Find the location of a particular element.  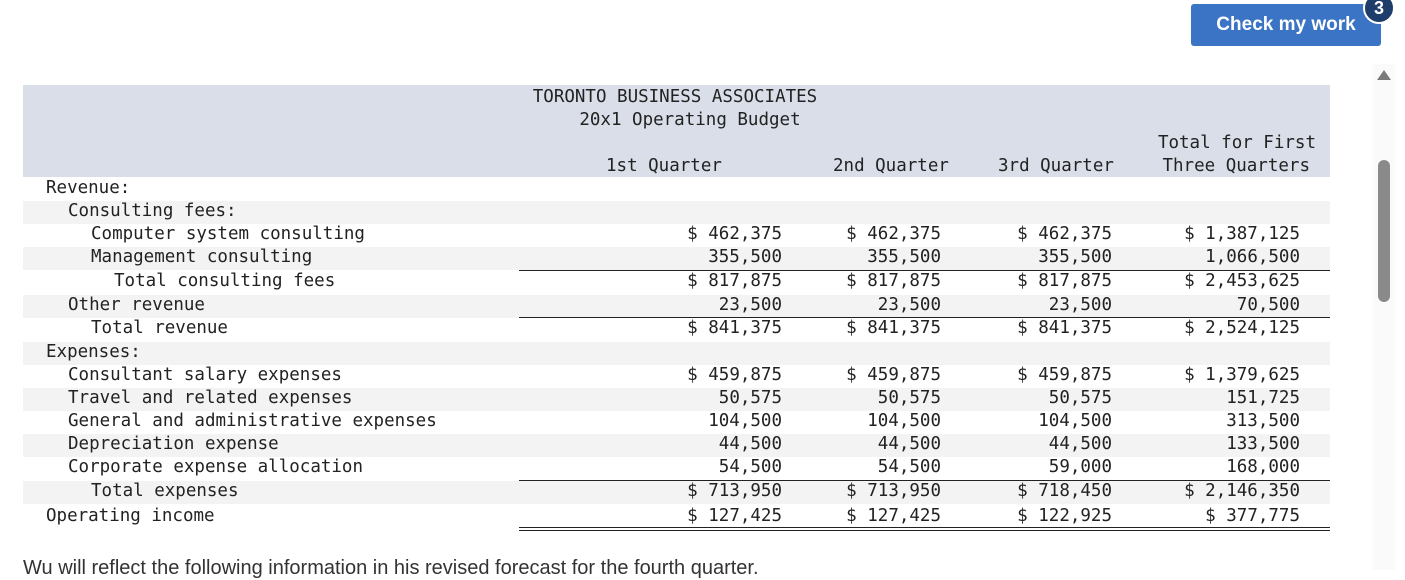

row-label: Travel and related expenses is located at coordinates (210, 398).